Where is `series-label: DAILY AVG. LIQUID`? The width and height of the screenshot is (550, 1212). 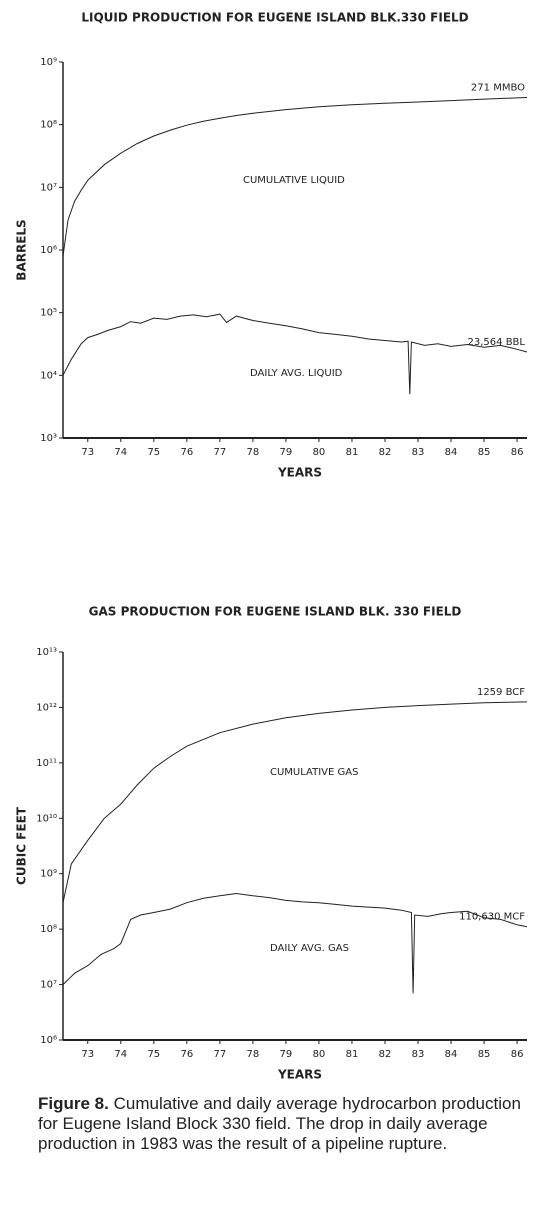
series-label: DAILY AVG. LIQUID is located at coordinates (296, 373).